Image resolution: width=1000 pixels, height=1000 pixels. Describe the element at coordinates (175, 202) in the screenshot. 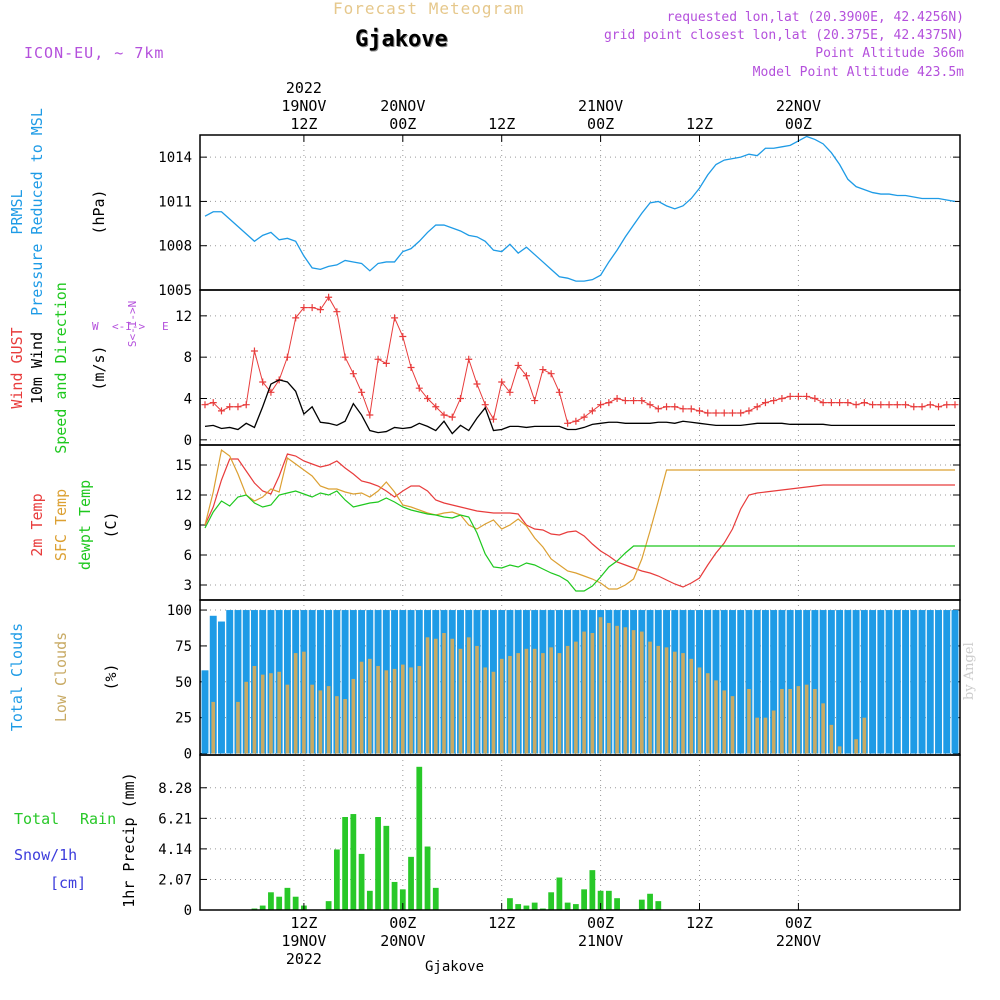

I see `y-tick-label: 1011` at that location.